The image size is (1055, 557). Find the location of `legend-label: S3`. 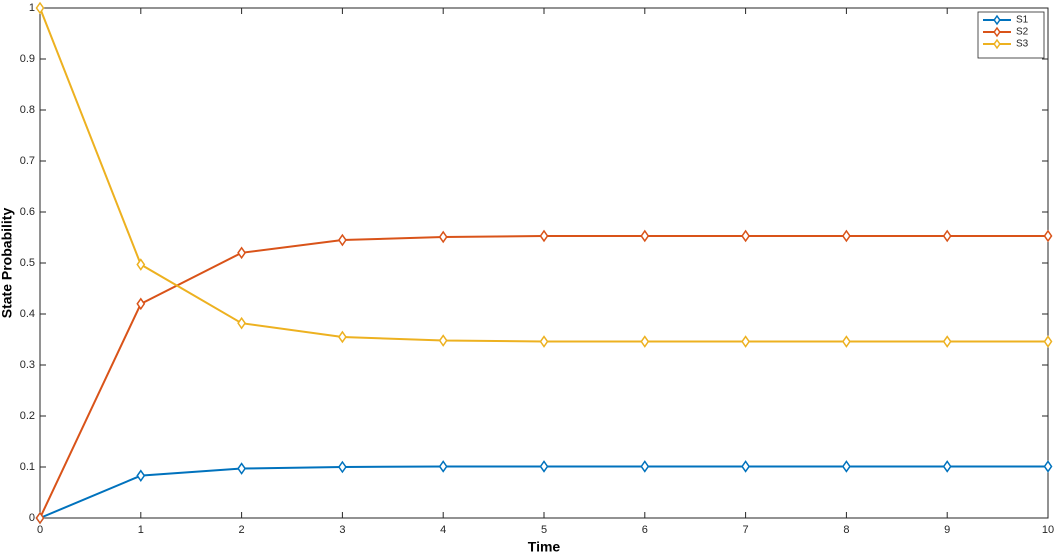

legend-label: S3 is located at coordinates (1022, 44).